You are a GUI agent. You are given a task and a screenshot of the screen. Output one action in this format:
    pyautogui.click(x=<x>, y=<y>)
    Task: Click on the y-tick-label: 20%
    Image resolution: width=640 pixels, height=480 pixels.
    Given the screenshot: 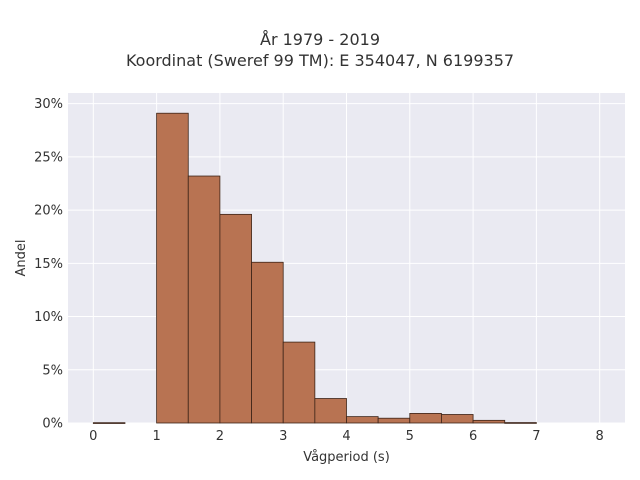 What is the action you would take?
    pyautogui.click(x=48, y=211)
    